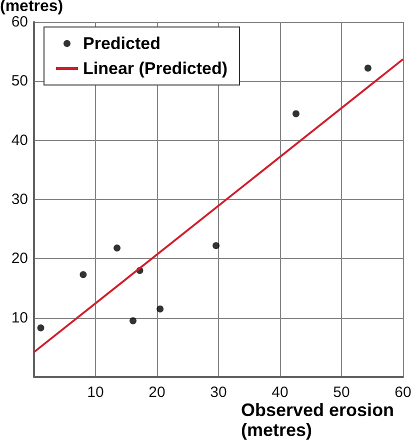  Describe the element at coordinates (157, 392) in the screenshot. I see `x-tick-label: 20` at that location.